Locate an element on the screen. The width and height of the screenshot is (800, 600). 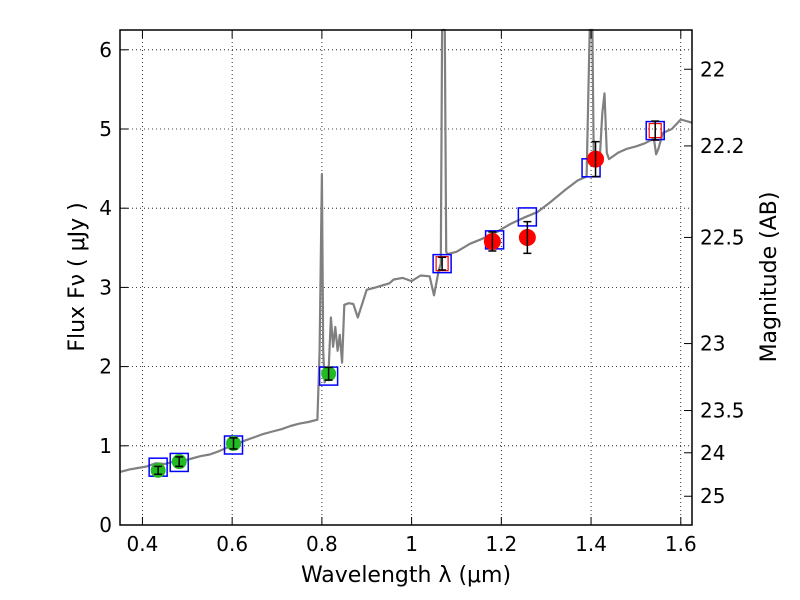
y-axis-title: Flux Fν ( μJy ) is located at coordinates (77, 276).